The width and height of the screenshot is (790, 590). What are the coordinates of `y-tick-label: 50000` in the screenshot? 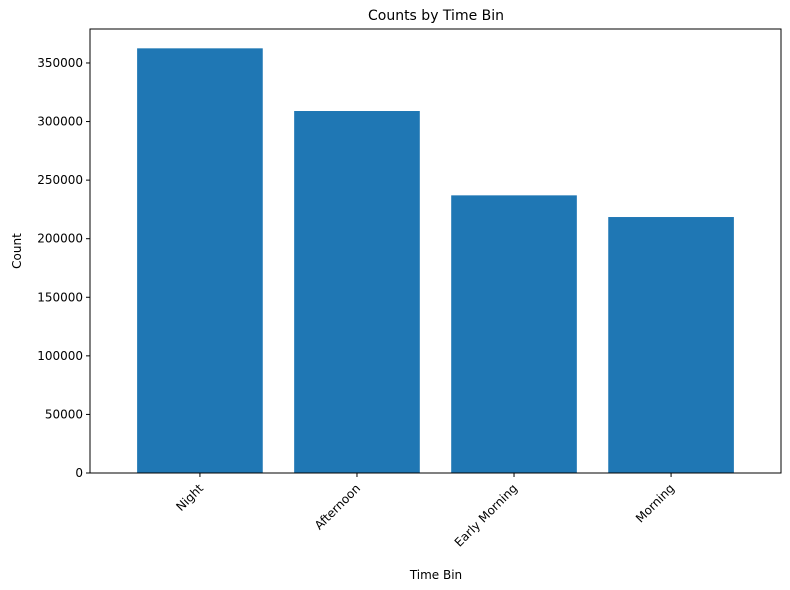 It's located at (64, 414).